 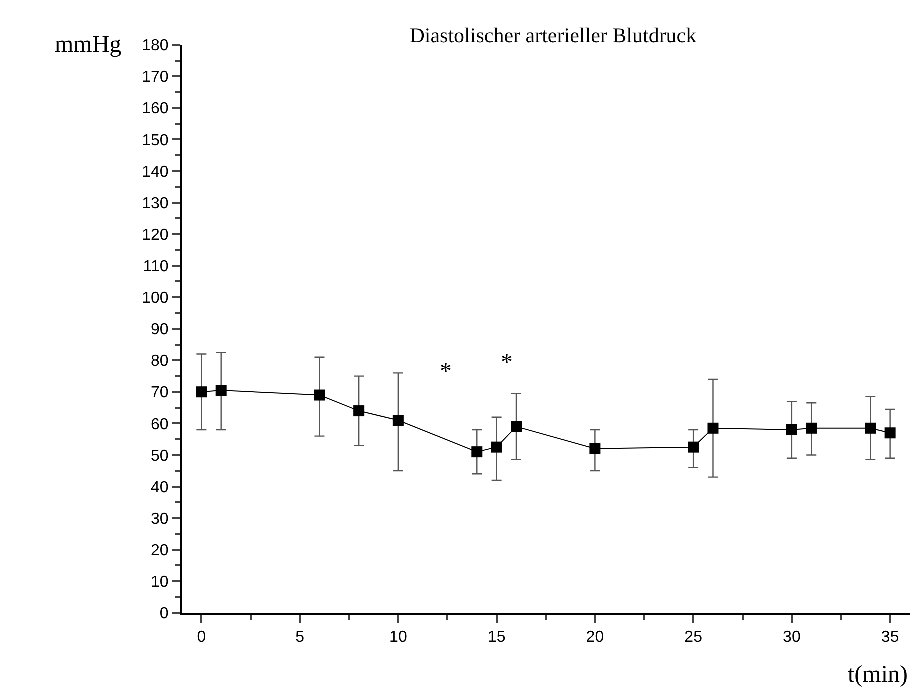 What do you see at coordinates (160, 361) in the screenshot?
I see `y-tick-label: 80` at bounding box center [160, 361].